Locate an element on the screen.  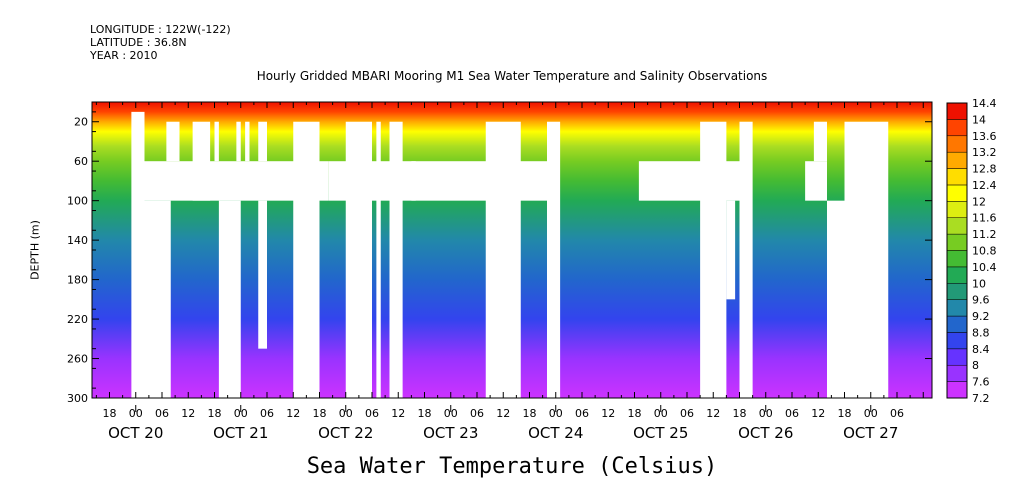
y-tick-label: 300 is located at coordinates (77, 398).